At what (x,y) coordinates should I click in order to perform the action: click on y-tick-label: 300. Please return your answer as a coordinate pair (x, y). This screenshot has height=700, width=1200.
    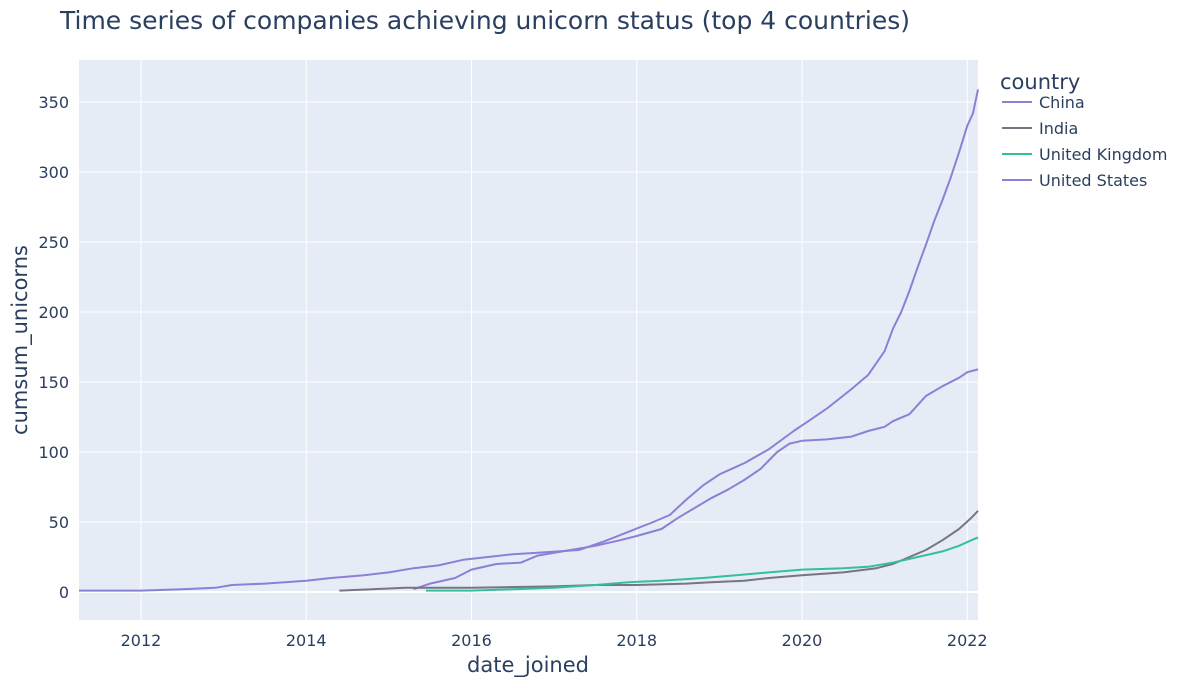
    Looking at the image, I should click on (53, 172).